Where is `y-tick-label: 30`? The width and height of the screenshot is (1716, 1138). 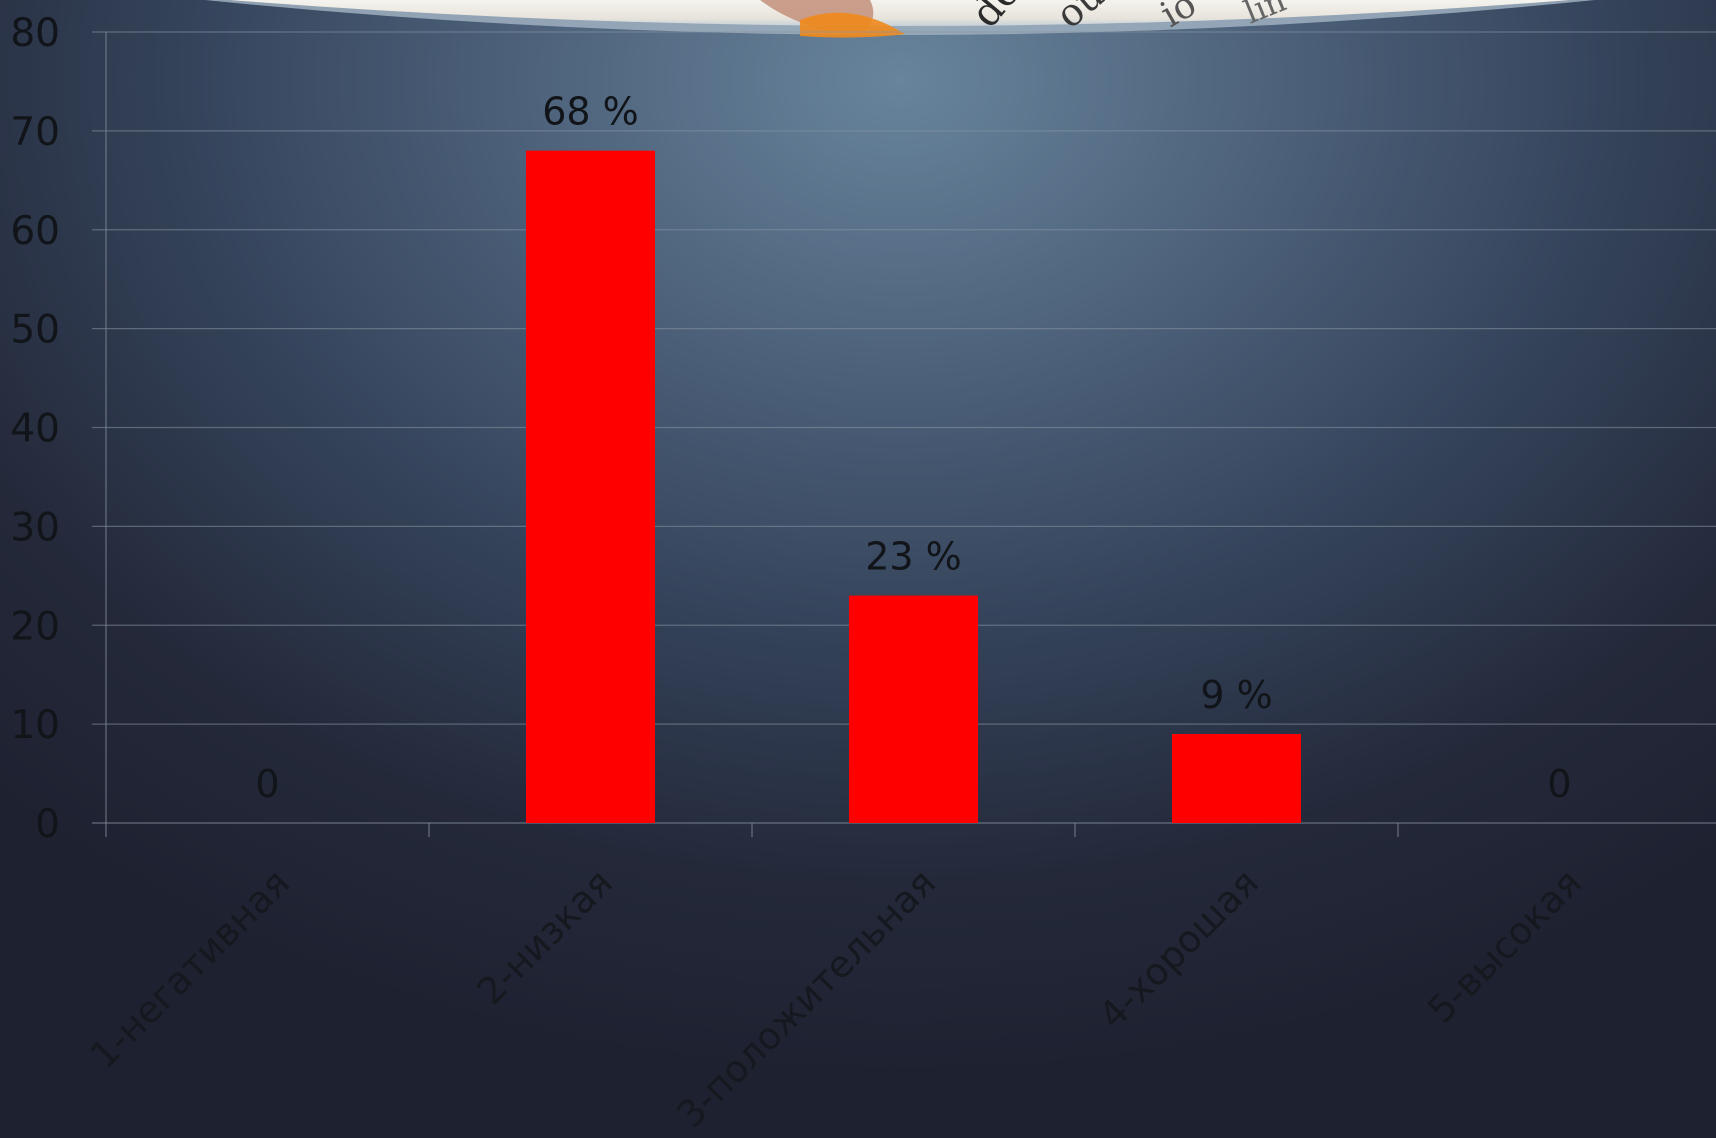
y-tick-label: 30 is located at coordinates (35, 527).